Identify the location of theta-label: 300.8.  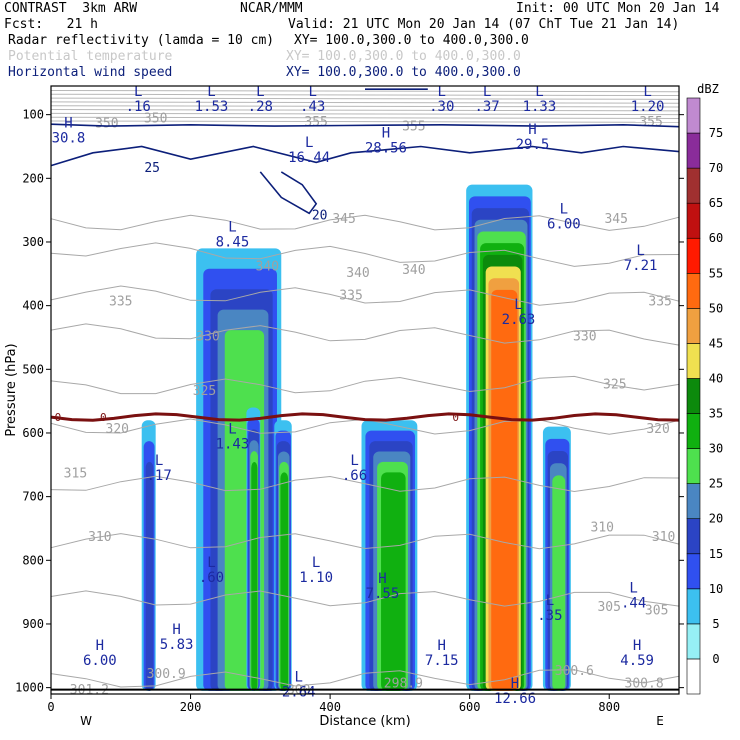
(644, 684).